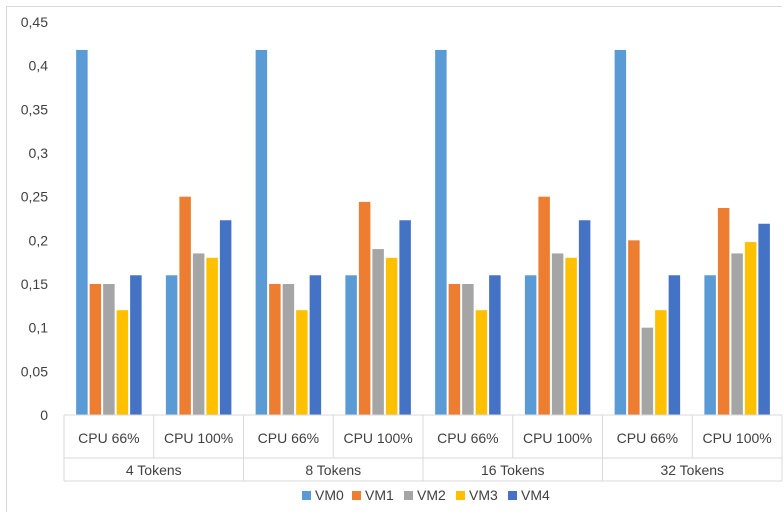  Describe the element at coordinates (34, 284) in the screenshot. I see `y-tick-label: 0,15` at that location.